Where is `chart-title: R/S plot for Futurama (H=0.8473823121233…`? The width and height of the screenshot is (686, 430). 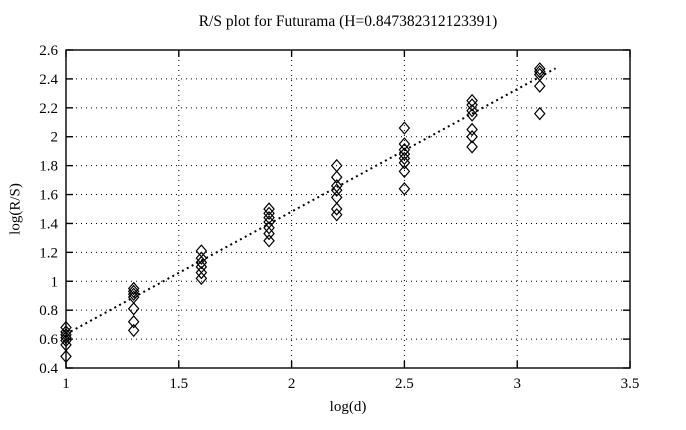
chart-title: R/S plot for Futurama (H=0.8473823121233… is located at coordinates (348, 21).